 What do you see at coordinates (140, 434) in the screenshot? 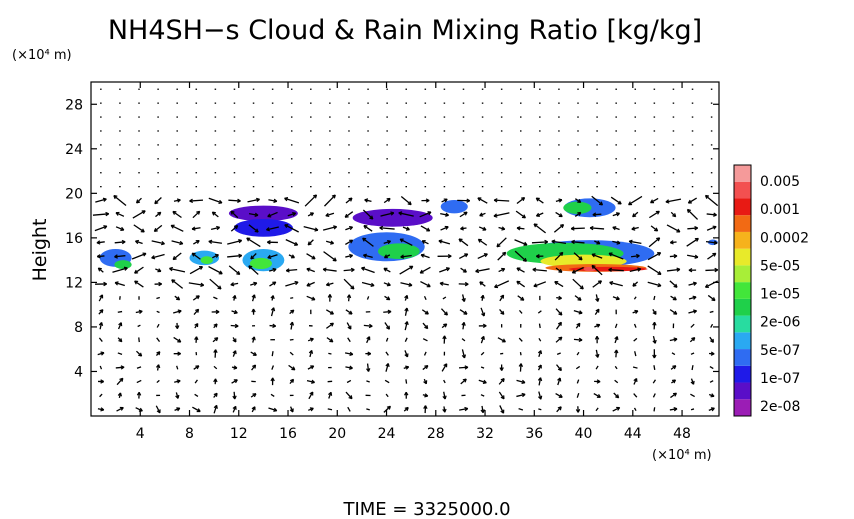
I see `x-tick-label: 4` at bounding box center [140, 434].